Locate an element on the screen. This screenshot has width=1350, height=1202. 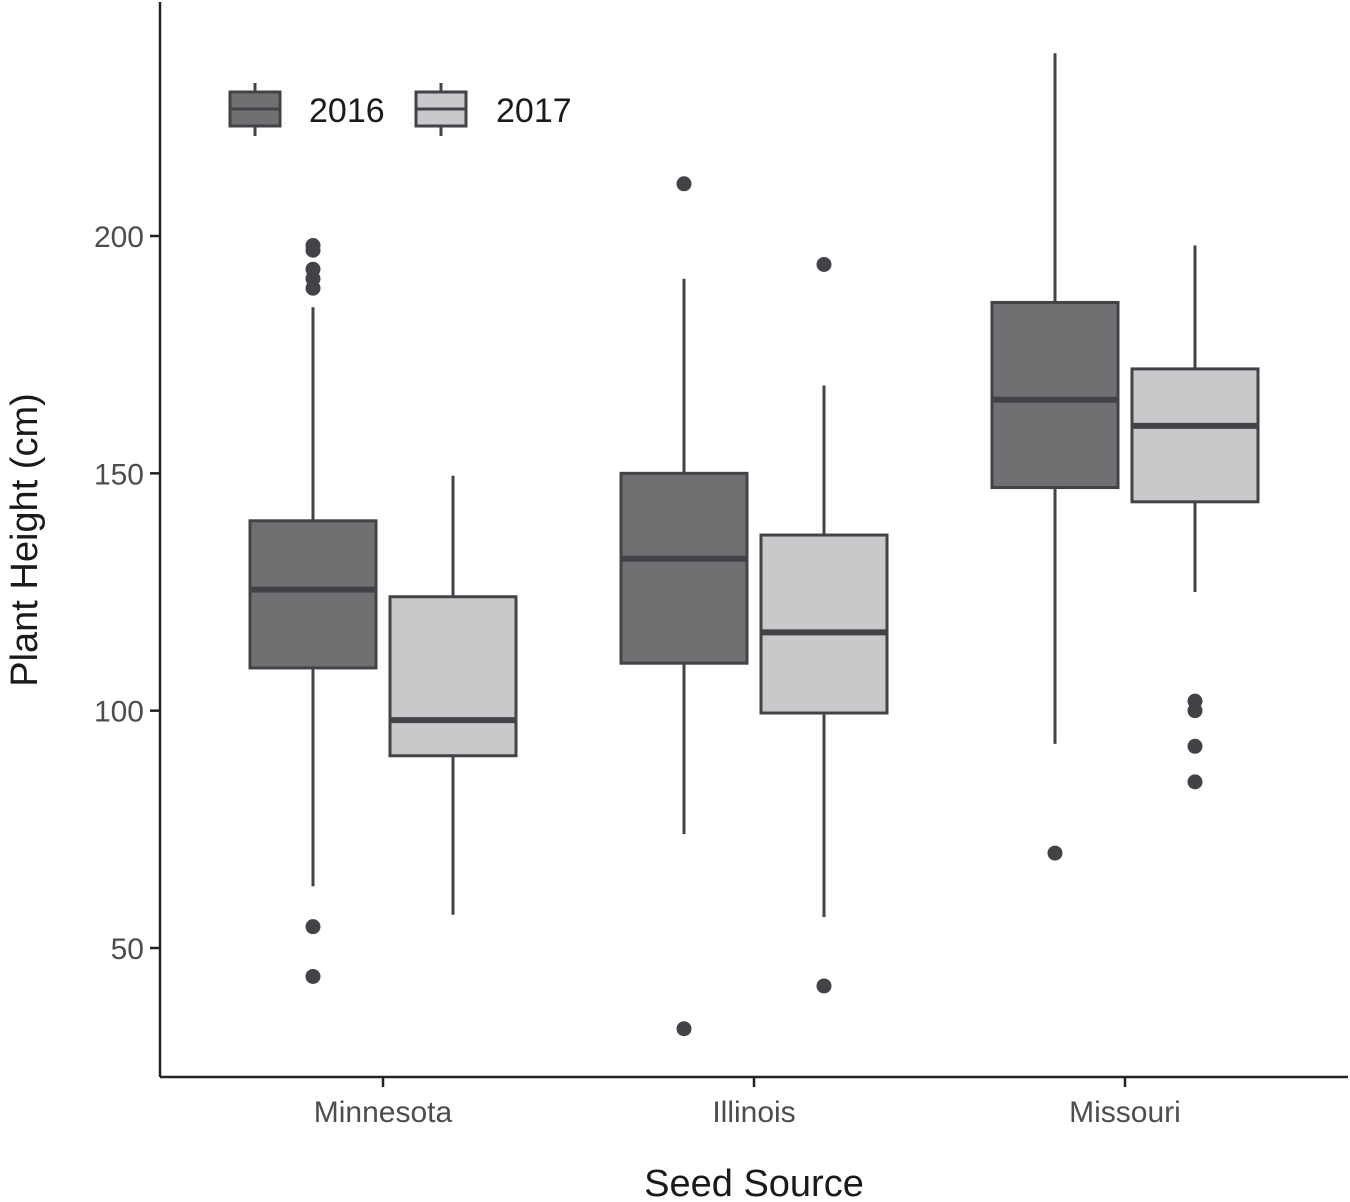
box-minnesota-2017 is located at coordinates (453, 695).